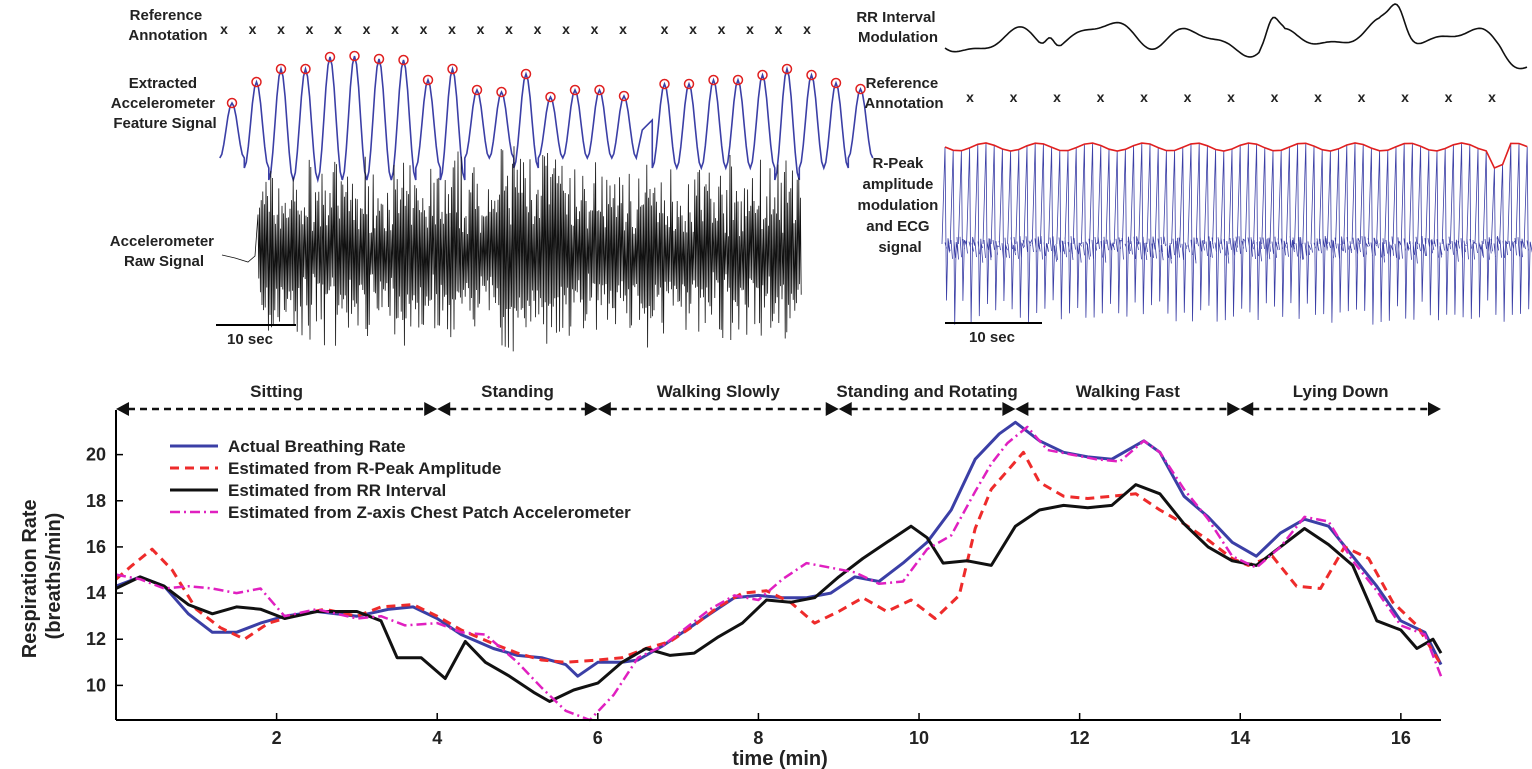 This screenshot has height=769, width=1532. Describe the element at coordinates (437, 738) in the screenshot. I see `x-tick-label: 4` at that location.